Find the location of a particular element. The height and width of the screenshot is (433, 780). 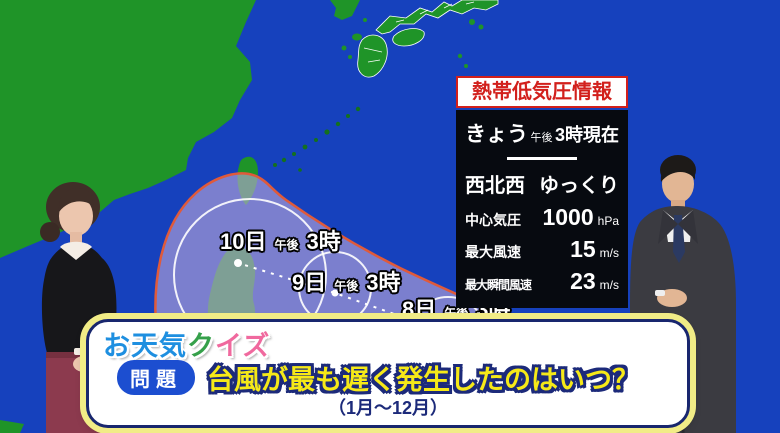

stat-label: 最大瞬間風速 is located at coordinates (498, 285).